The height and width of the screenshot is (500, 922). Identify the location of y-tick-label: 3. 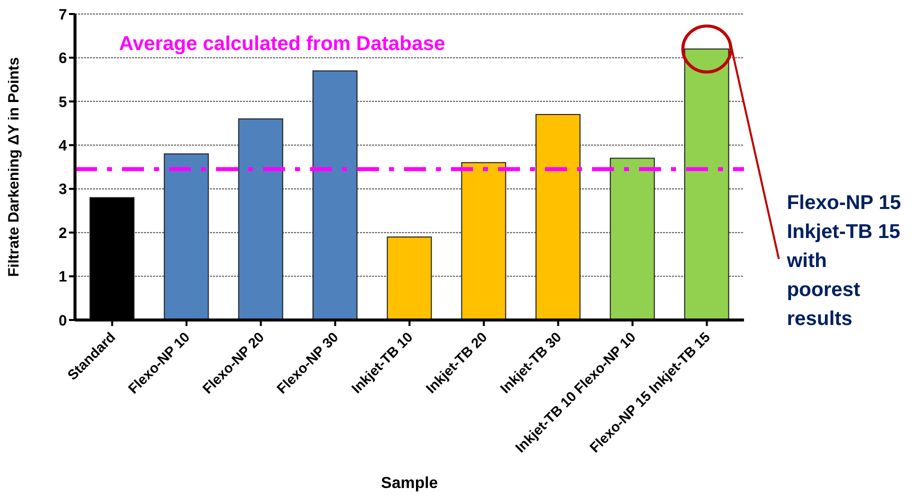
(62, 189).